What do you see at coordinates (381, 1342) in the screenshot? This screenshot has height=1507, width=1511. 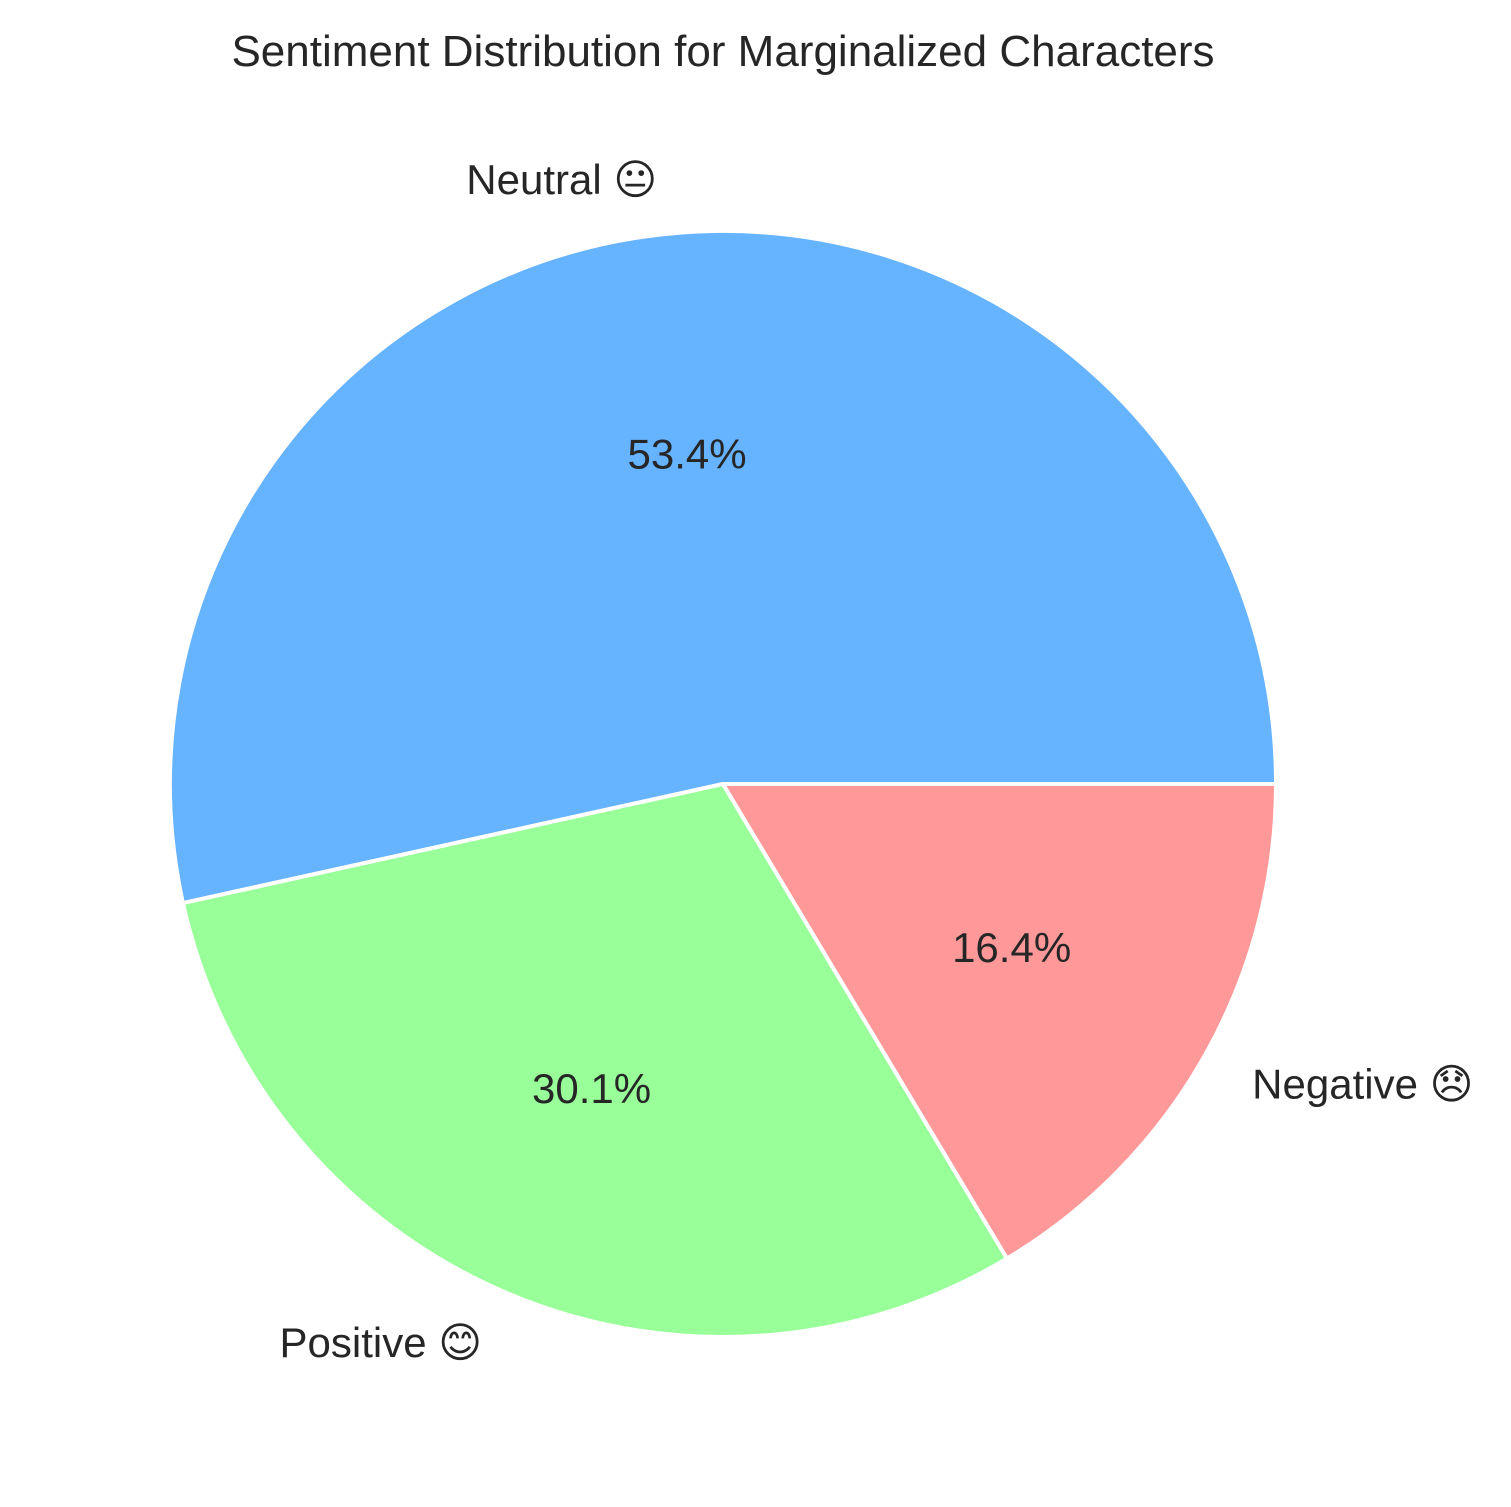 I see `slice-label-positive: Positive 😊` at bounding box center [381, 1342].